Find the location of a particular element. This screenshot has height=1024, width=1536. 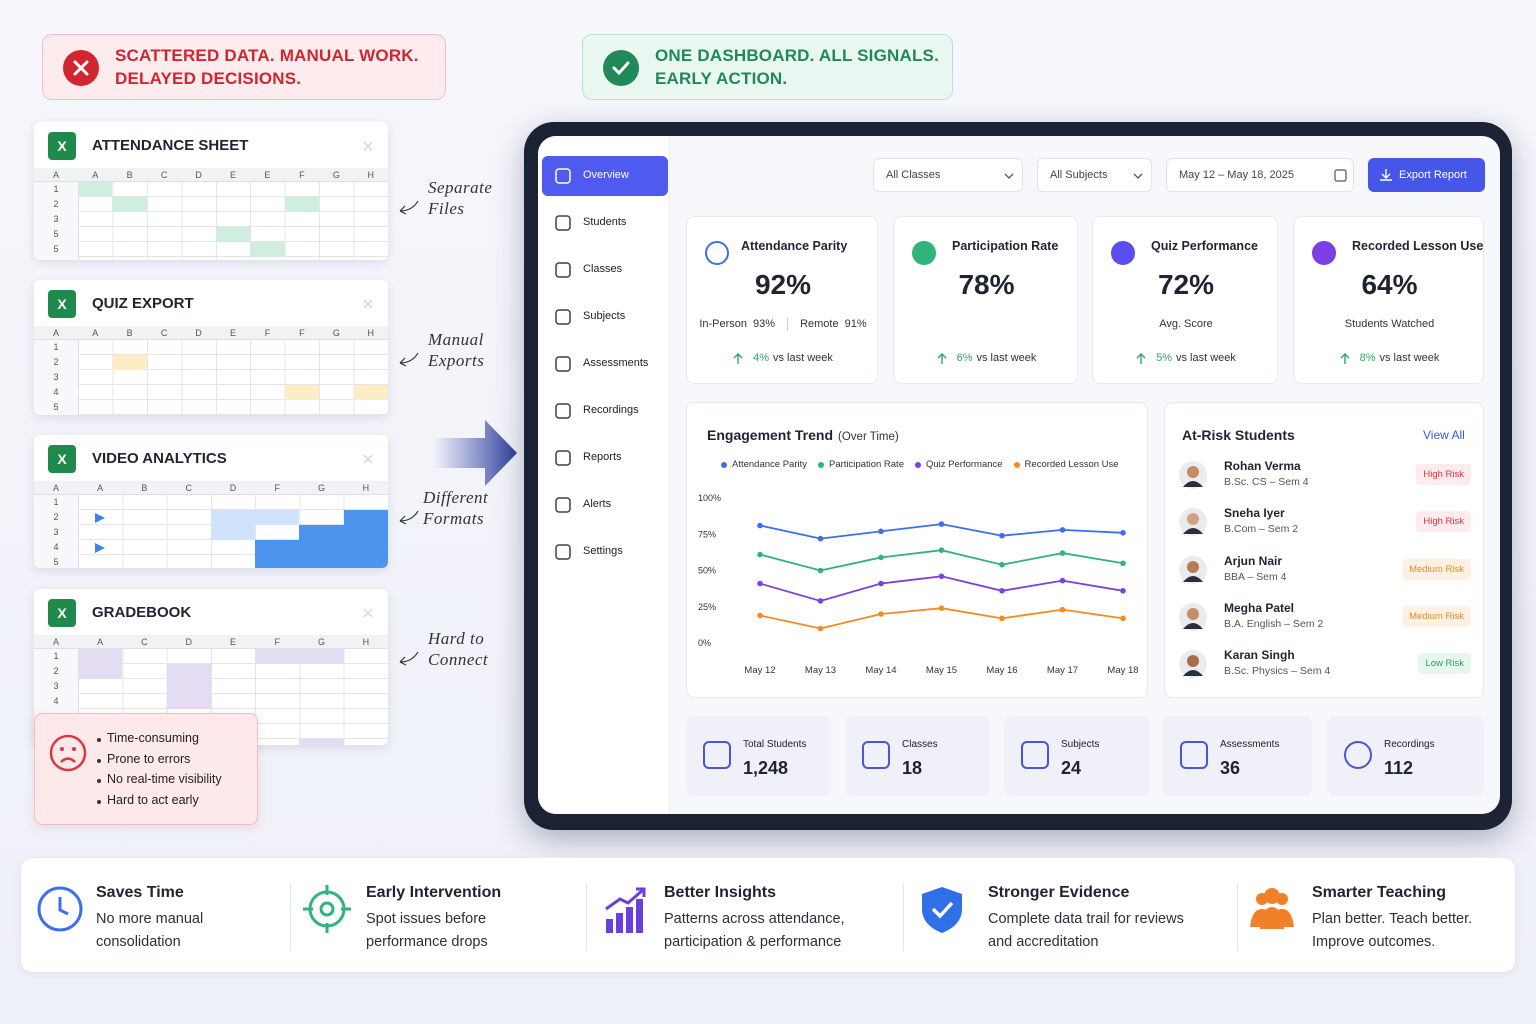

nav-item: Assessments is located at coordinates (605, 364).